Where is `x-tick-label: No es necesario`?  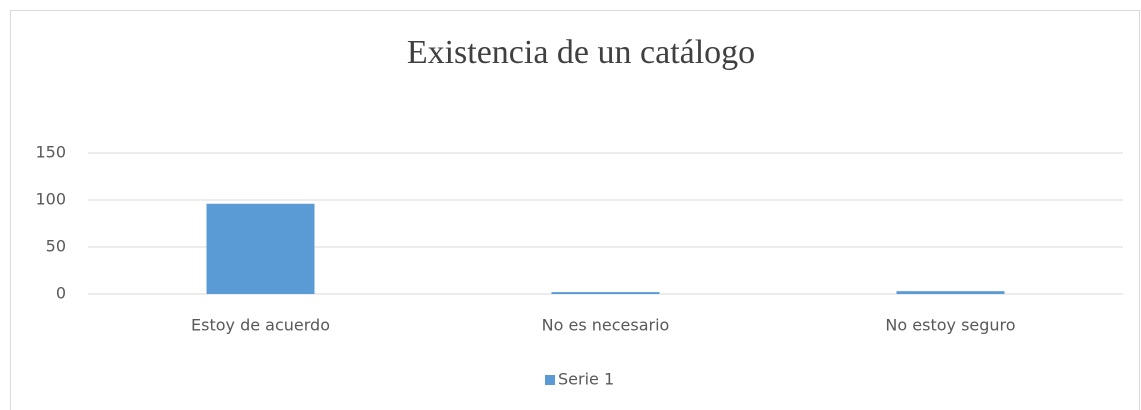
x-tick-label: No es necesario is located at coordinates (606, 325).